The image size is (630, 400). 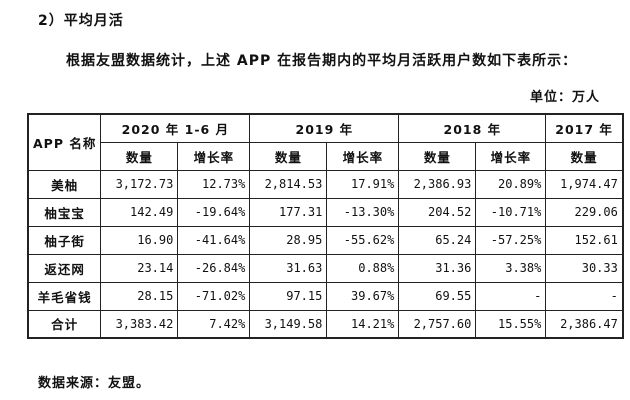 What do you see at coordinates (139, 268) in the screenshot?
I see `count-cell: 23.14` at bounding box center [139, 268].